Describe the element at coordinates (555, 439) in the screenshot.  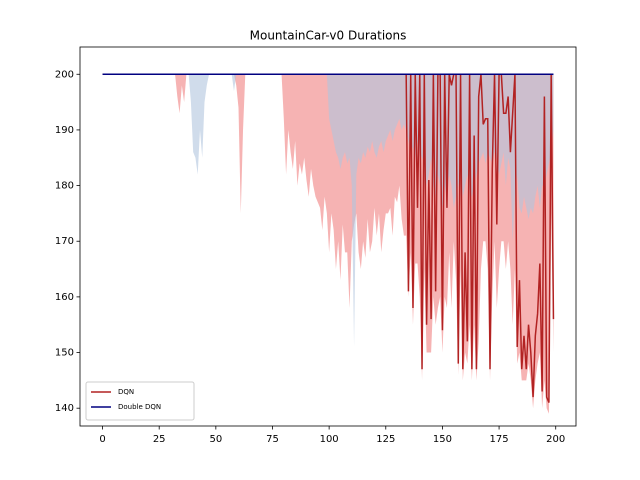
I see `x-tick-label: 200` at that location.